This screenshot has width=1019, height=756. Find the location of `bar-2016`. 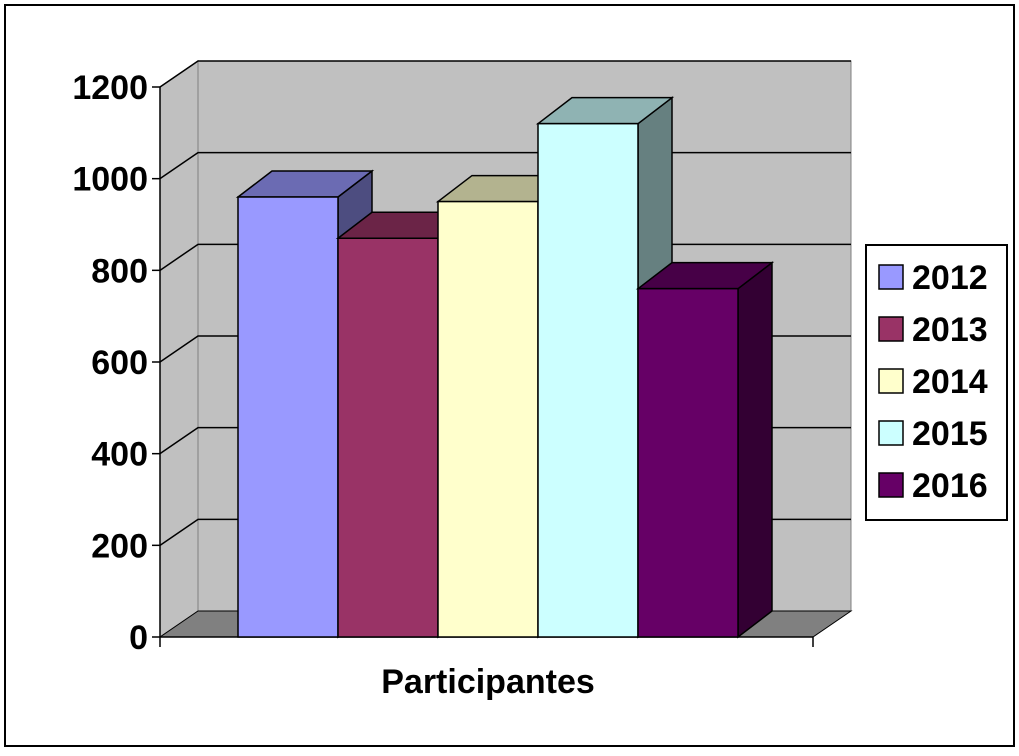

bar-2016 is located at coordinates (705, 450).